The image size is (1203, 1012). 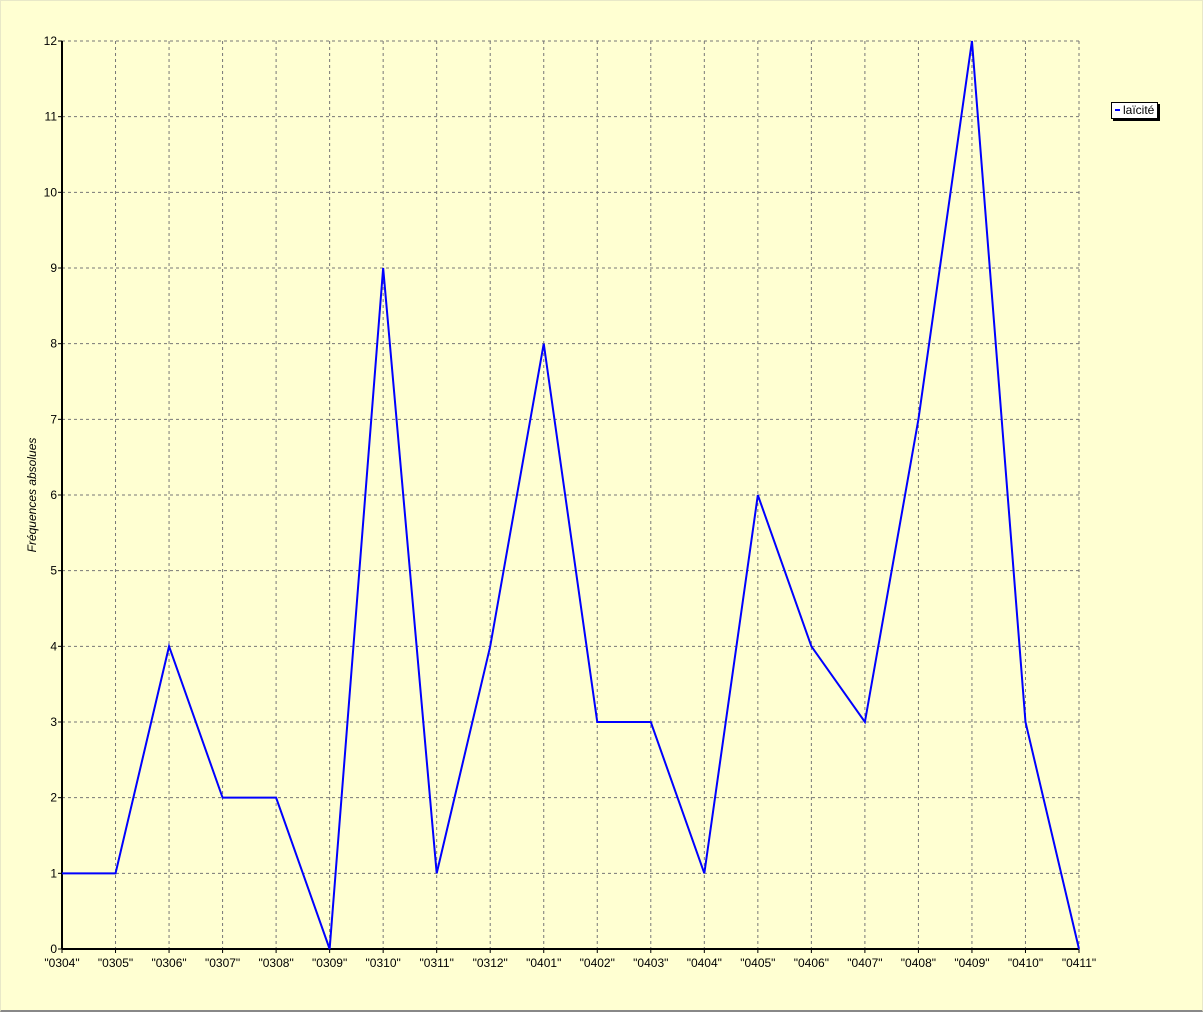 What do you see at coordinates (53, 495) in the screenshot?
I see `y-tick-label: 6` at bounding box center [53, 495].